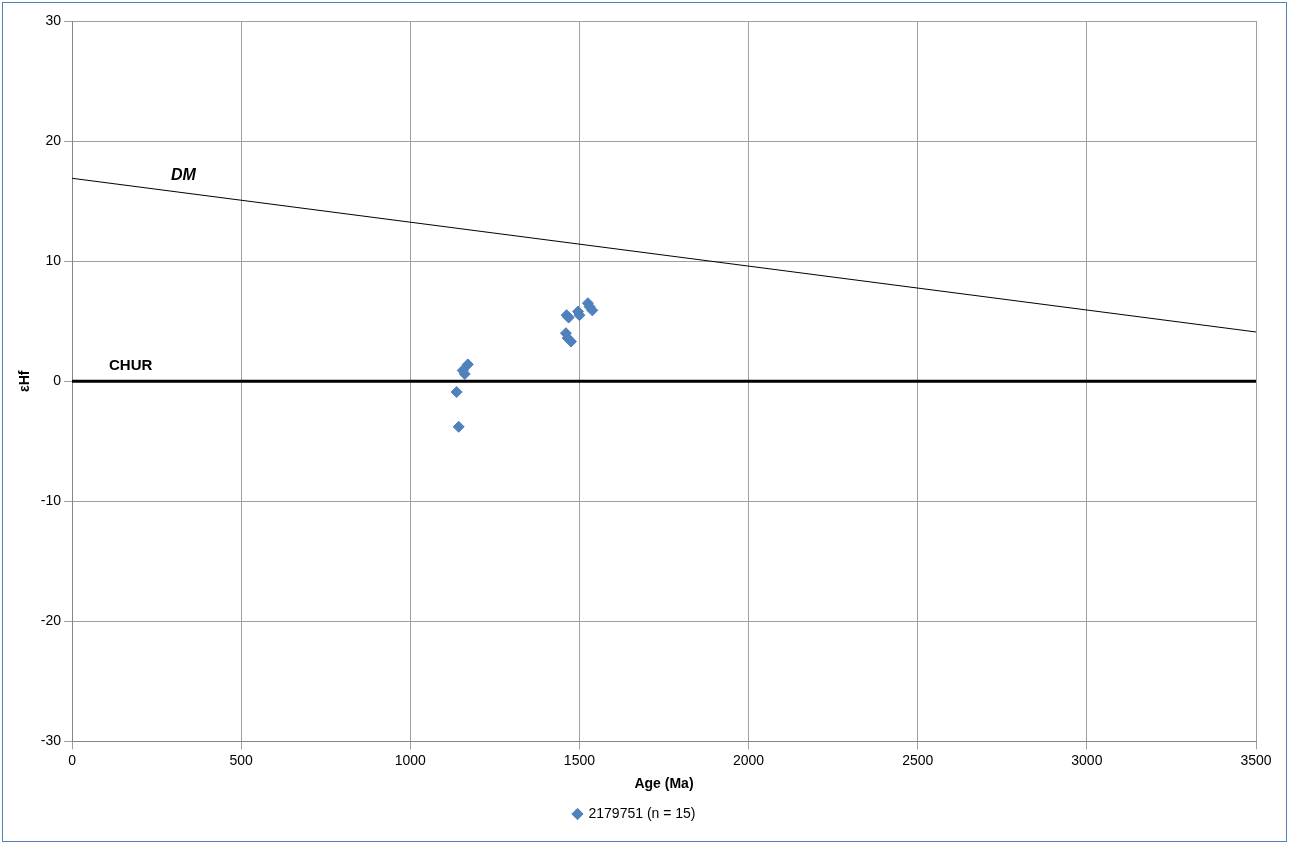  I want to click on y-tick-label: 20, so click(53, 139).